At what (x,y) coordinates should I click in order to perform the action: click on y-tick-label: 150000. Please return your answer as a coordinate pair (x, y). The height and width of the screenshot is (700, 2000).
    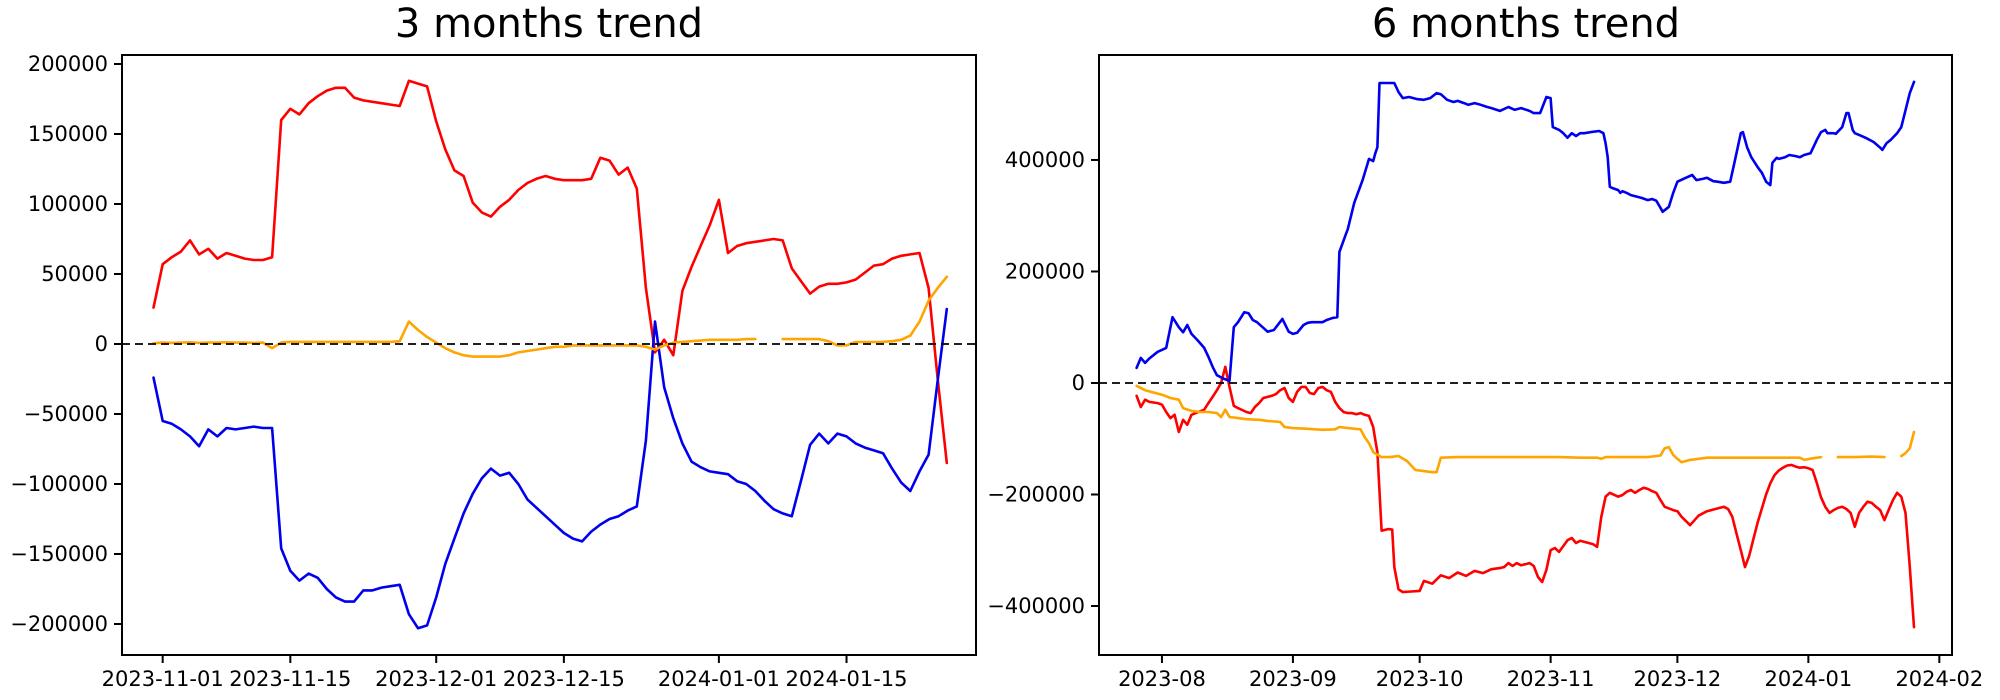
    Looking at the image, I should click on (68, 134).